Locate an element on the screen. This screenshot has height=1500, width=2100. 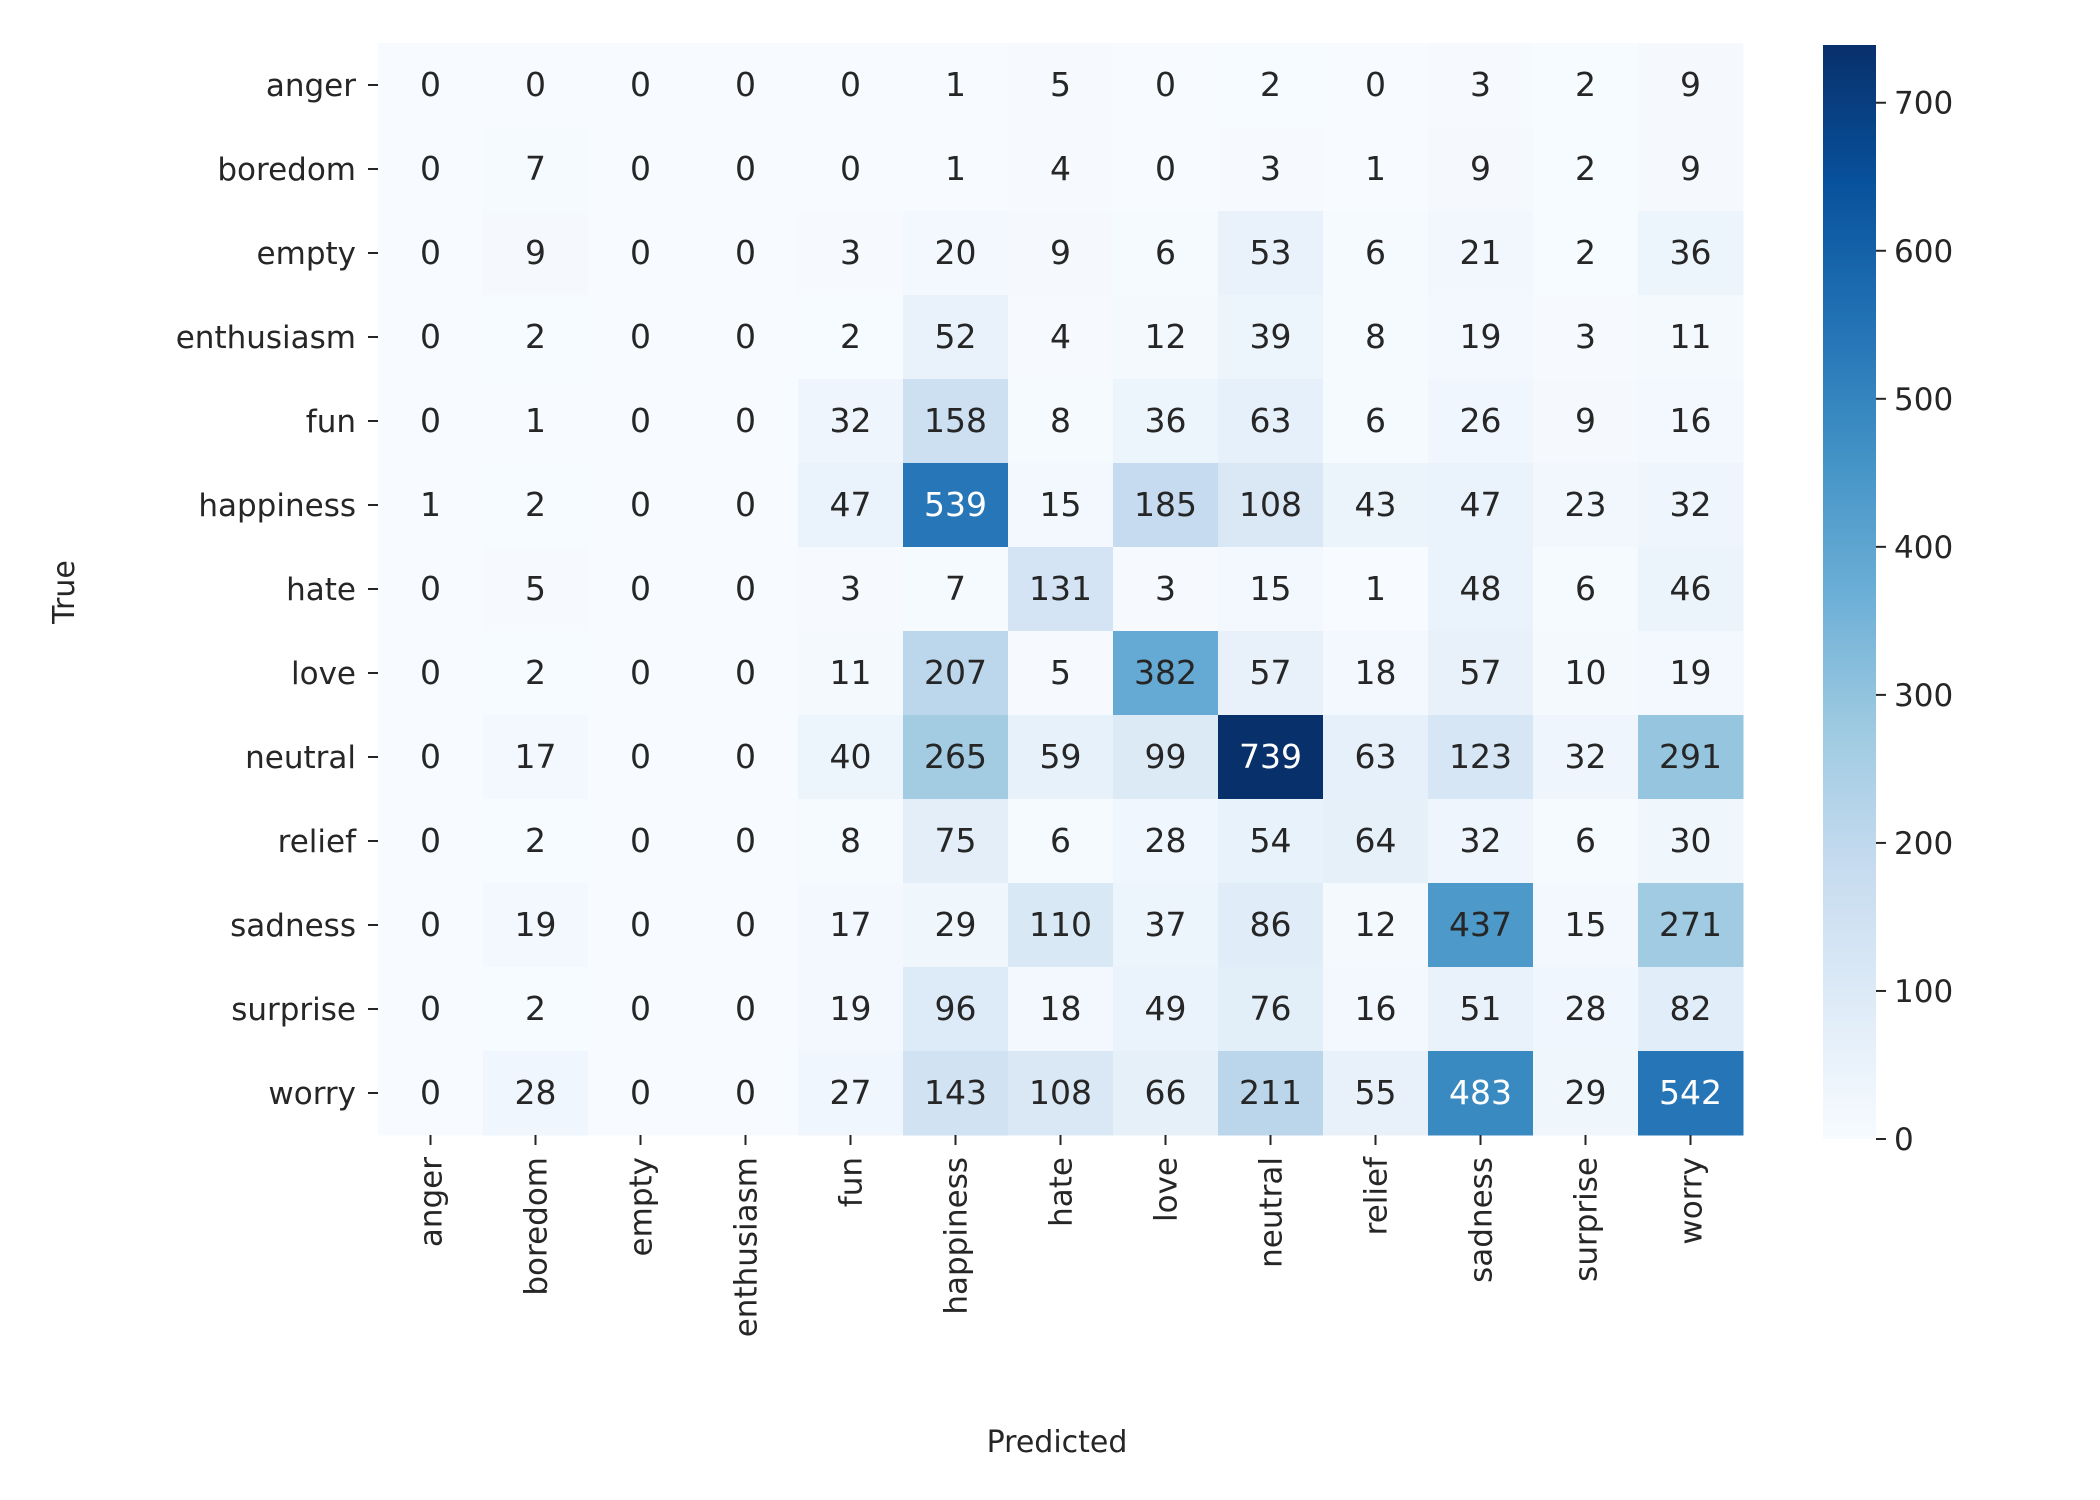
cell-value-label: 32 is located at coordinates (1691, 504).